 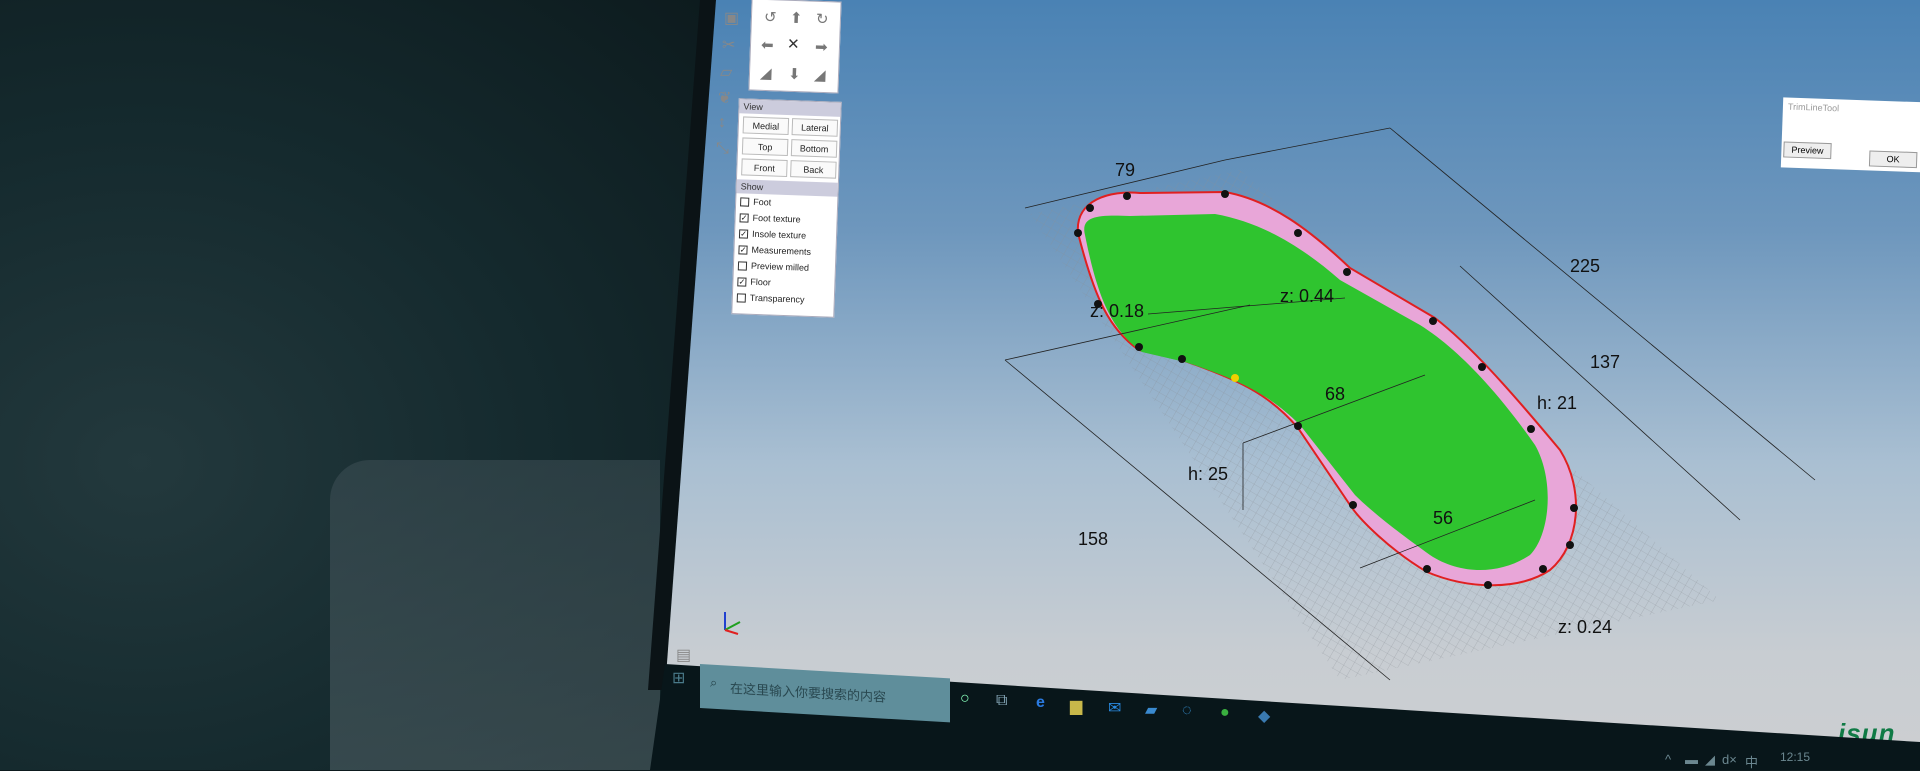 What do you see at coordinates (731, 18) in the screenshot?
I see `select-icon: ▣` at bounding box center [731, 18].